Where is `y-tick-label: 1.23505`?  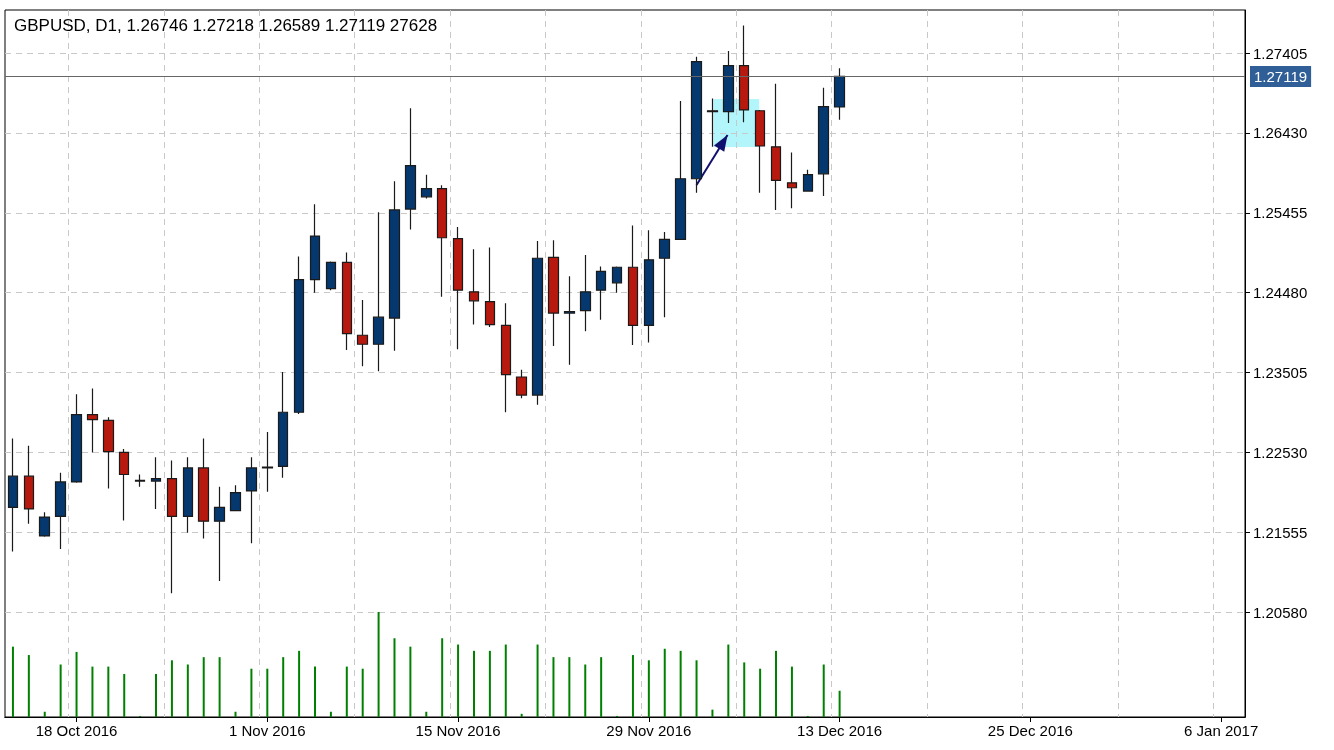
y-tick-label: 1.23505 is located at coordinates (1280, 373).